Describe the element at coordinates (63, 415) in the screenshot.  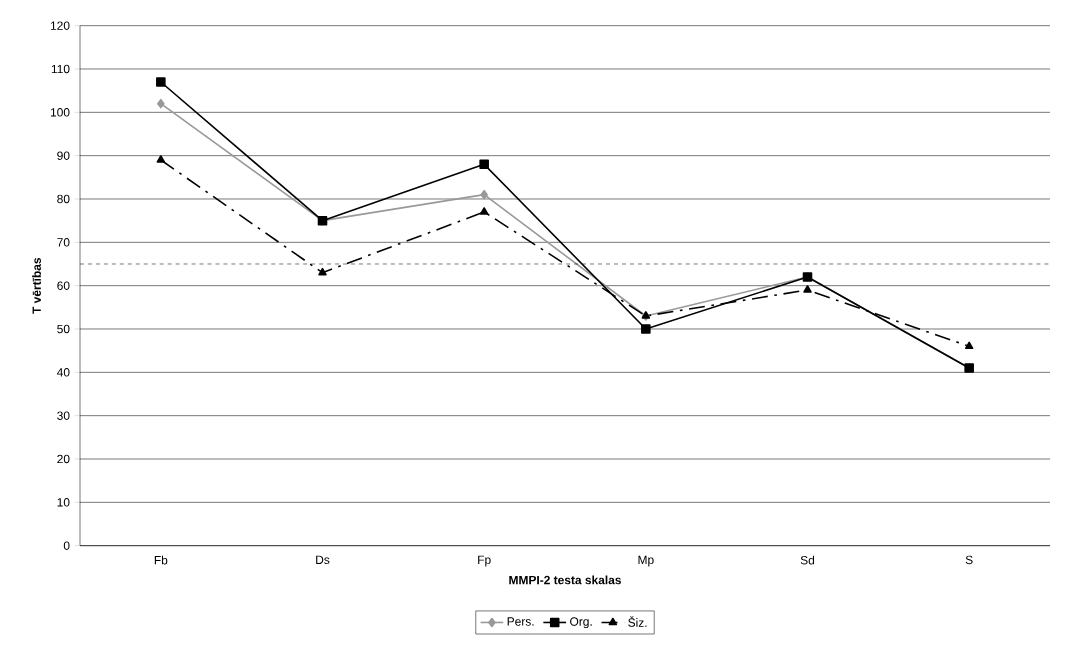
I see `y-tick-label: 30` at that location.